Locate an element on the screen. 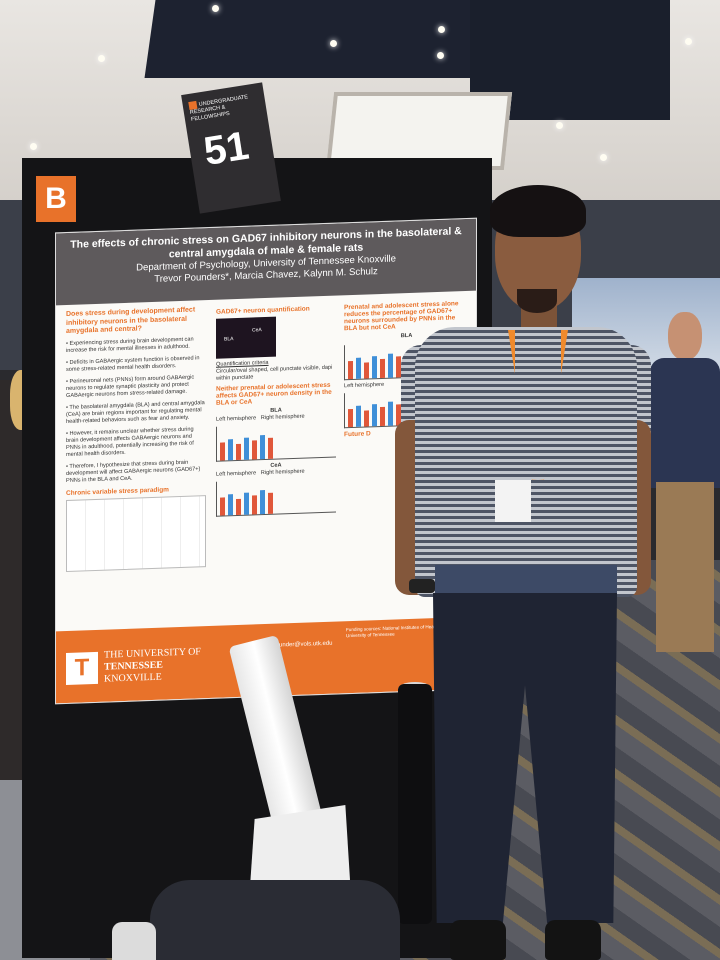 The width and height of the screenshot is (720, 960). bar-chart-cea is located at coordinates (276, 497).